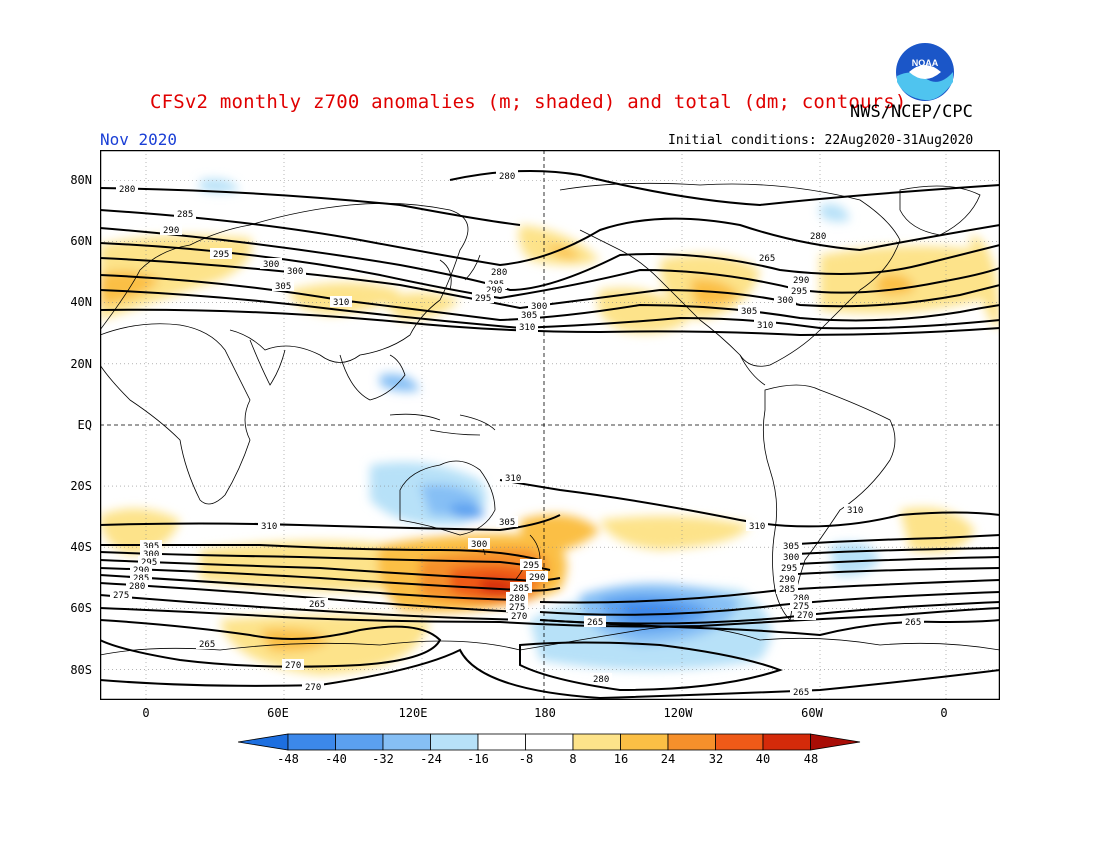 Image resolution: width=1100 pixels, height=850 pixels. Describe the element at coordinates (812, 713) in the screenshot. I see `lon-label: 60W` at that location.